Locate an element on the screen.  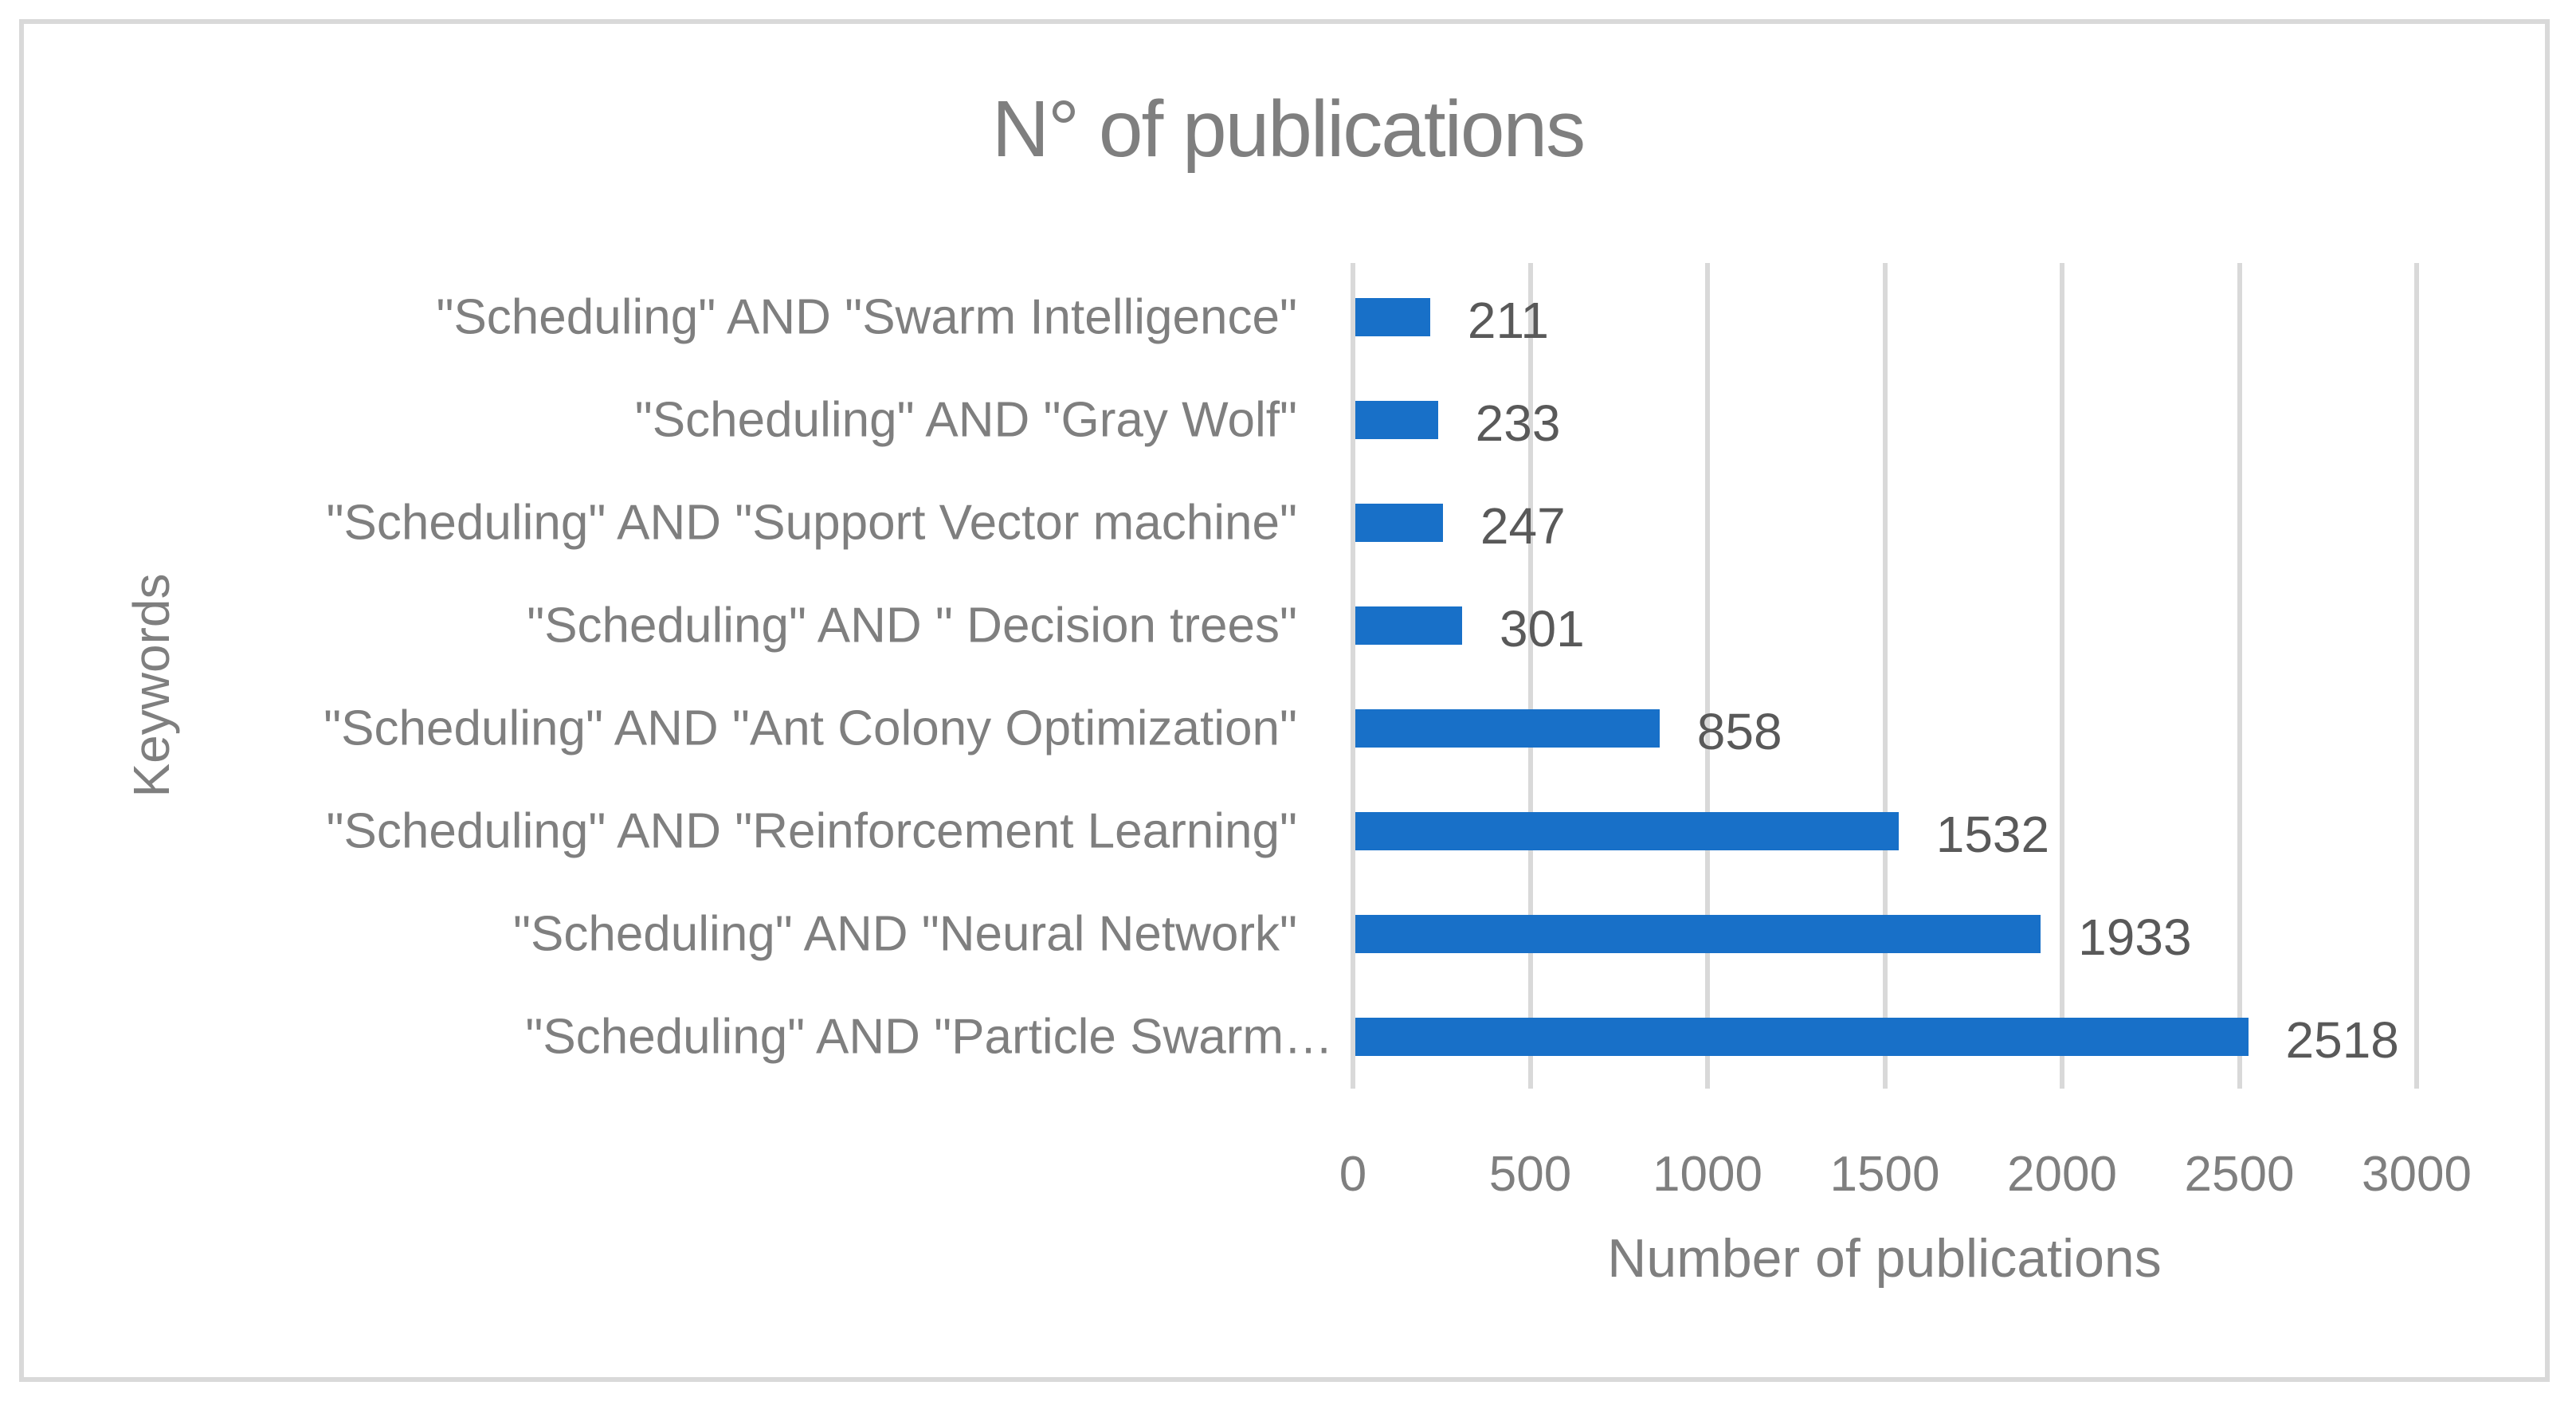
x-tick-label: 500 is located at coordinates (1530, 1174).